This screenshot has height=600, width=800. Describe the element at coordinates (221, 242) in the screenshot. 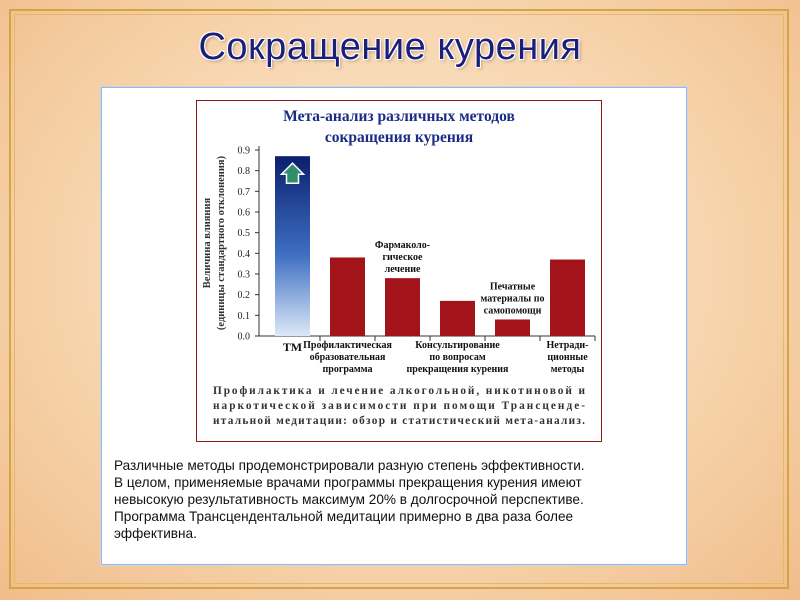

I see `y-axis-label: (единицы стандартного отклонения)` at that location.